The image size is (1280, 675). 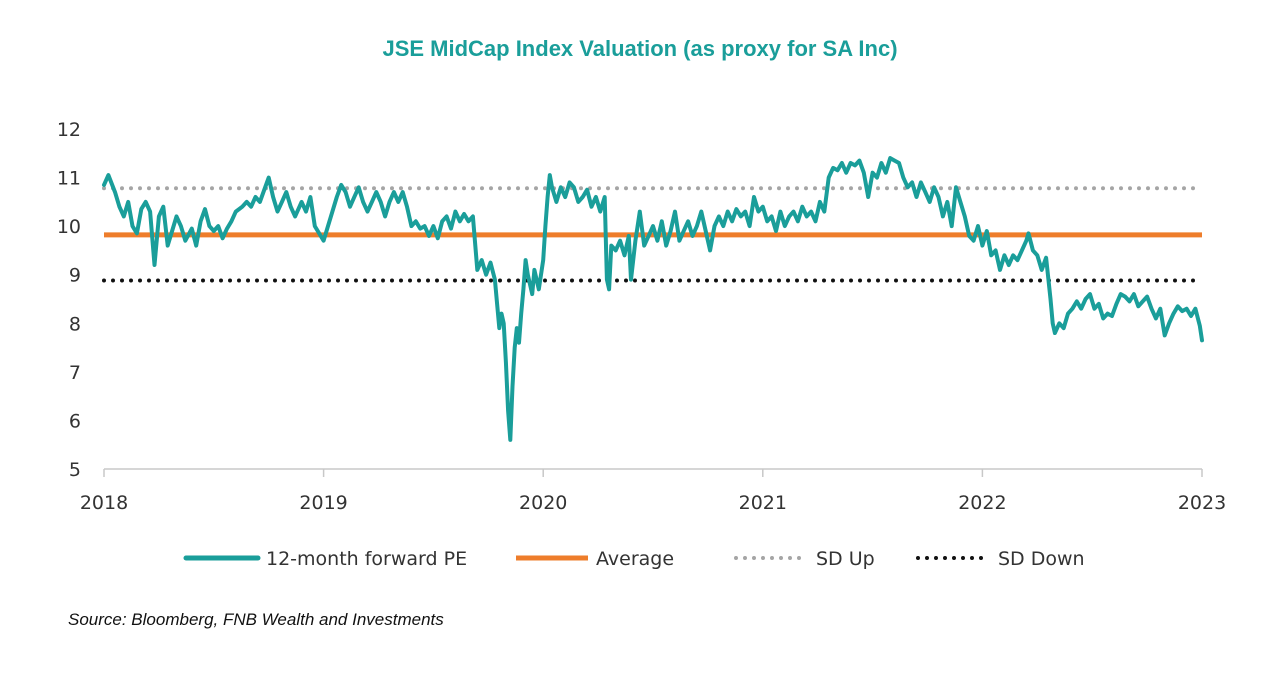 I want to click on y-tick-label: 10, so click(x=69, y=227).